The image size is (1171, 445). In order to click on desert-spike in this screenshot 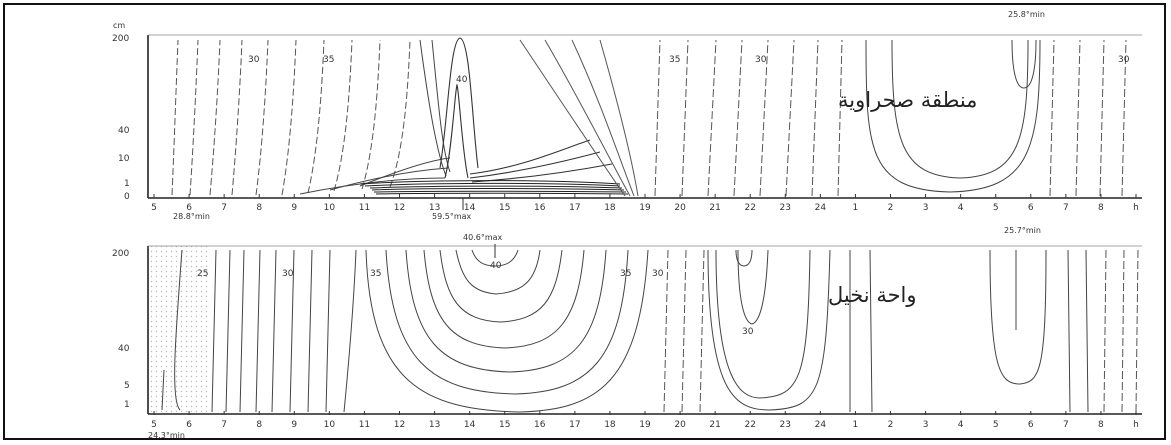, I will do `click(526, 110)`.